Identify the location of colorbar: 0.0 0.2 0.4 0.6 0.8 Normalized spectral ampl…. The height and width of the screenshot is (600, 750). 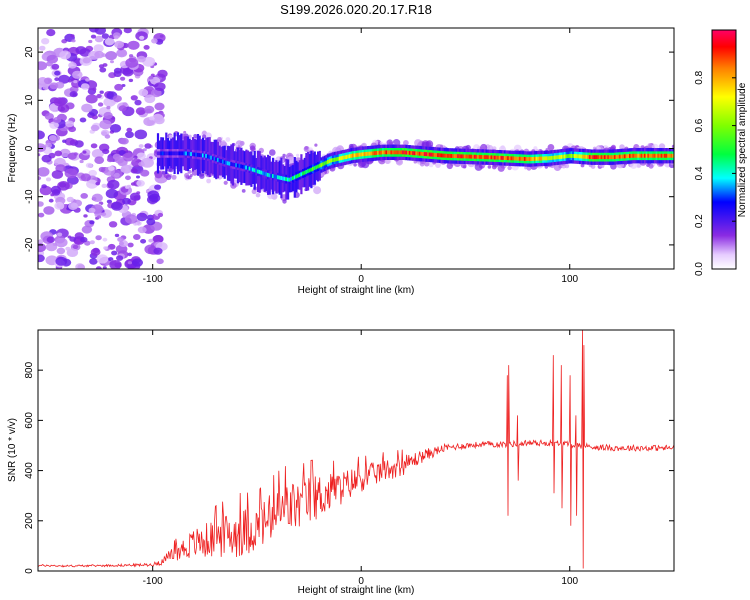
(721, 152).